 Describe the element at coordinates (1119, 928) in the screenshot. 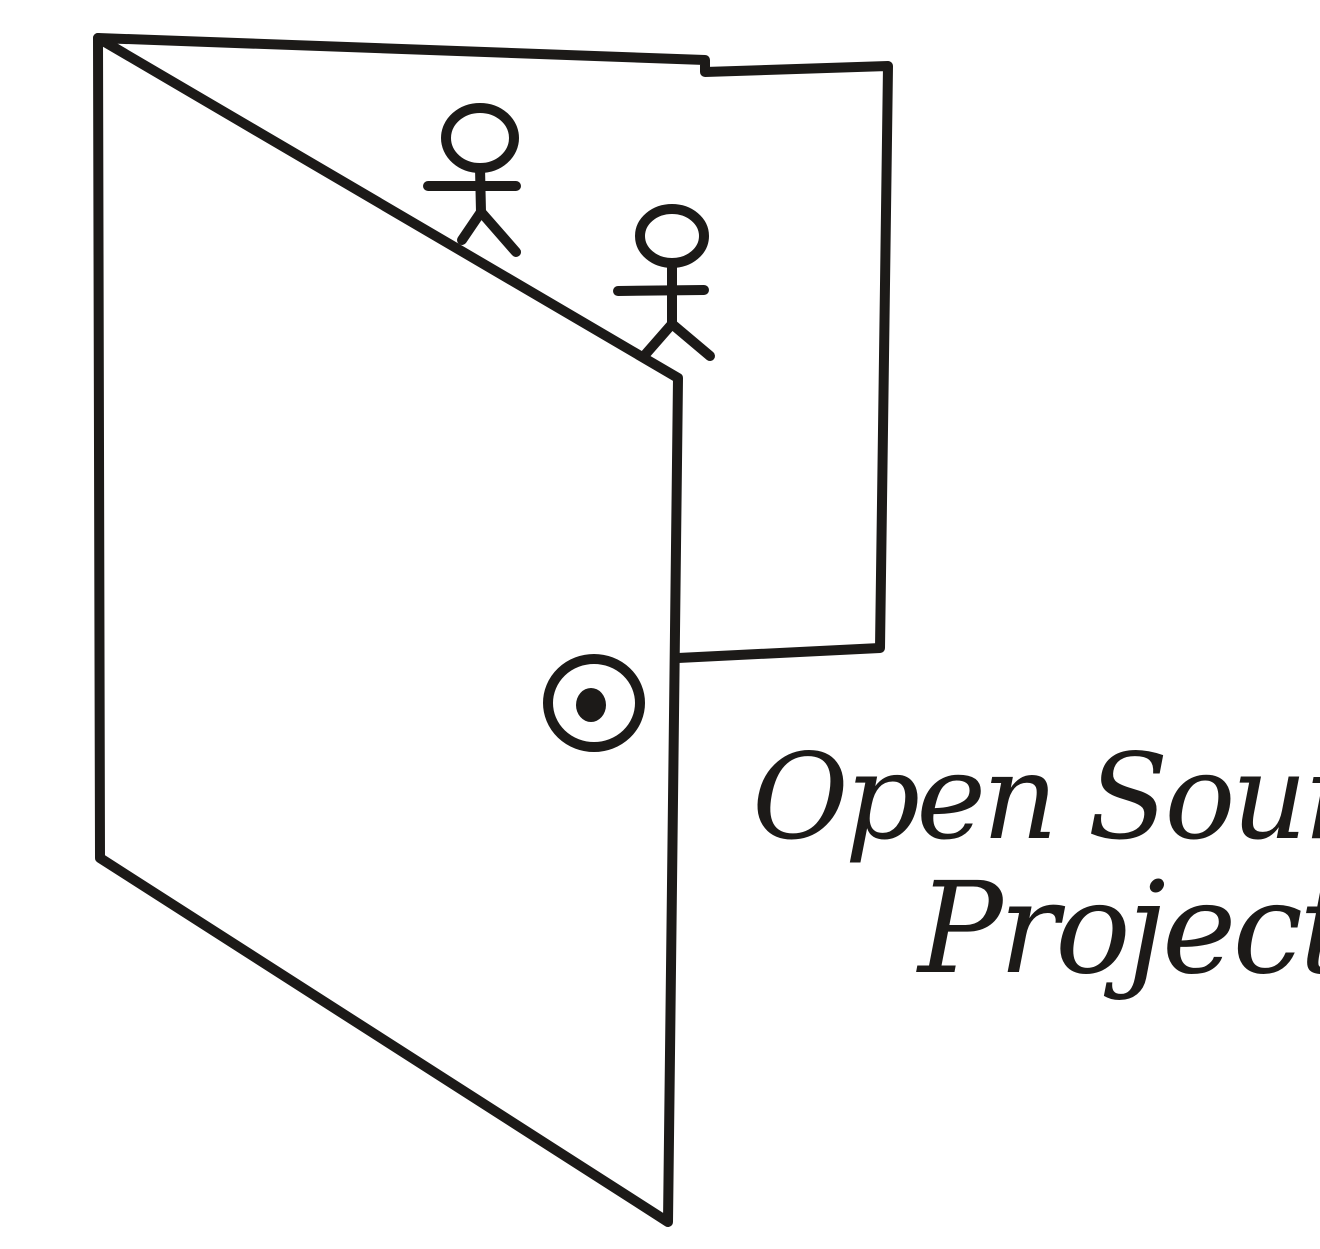

I see `caption-line-2: Project` at that location.